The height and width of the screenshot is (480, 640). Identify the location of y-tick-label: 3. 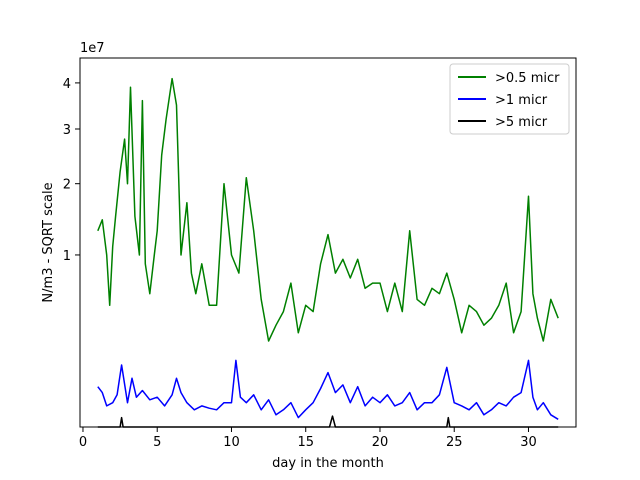
(67, 130).